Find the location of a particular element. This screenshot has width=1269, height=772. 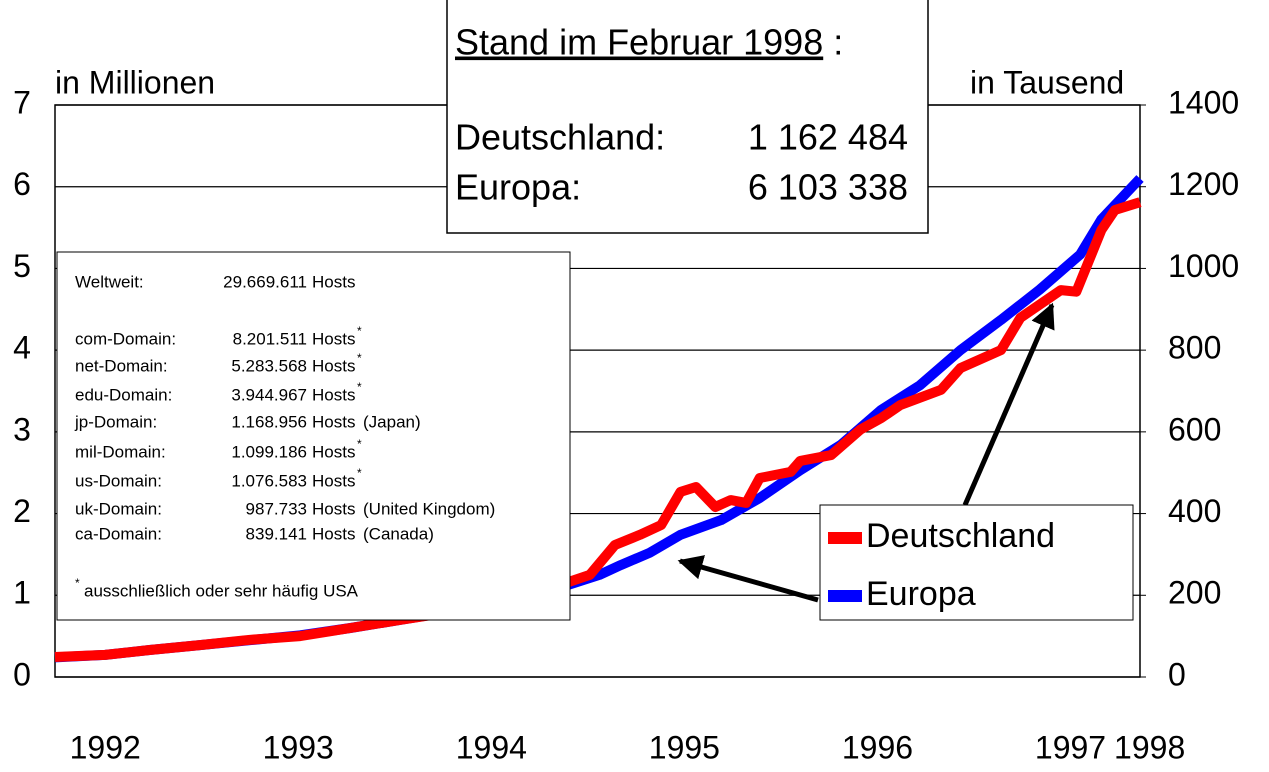

y-tick-label: 4 is located at coordinates (22, 348).